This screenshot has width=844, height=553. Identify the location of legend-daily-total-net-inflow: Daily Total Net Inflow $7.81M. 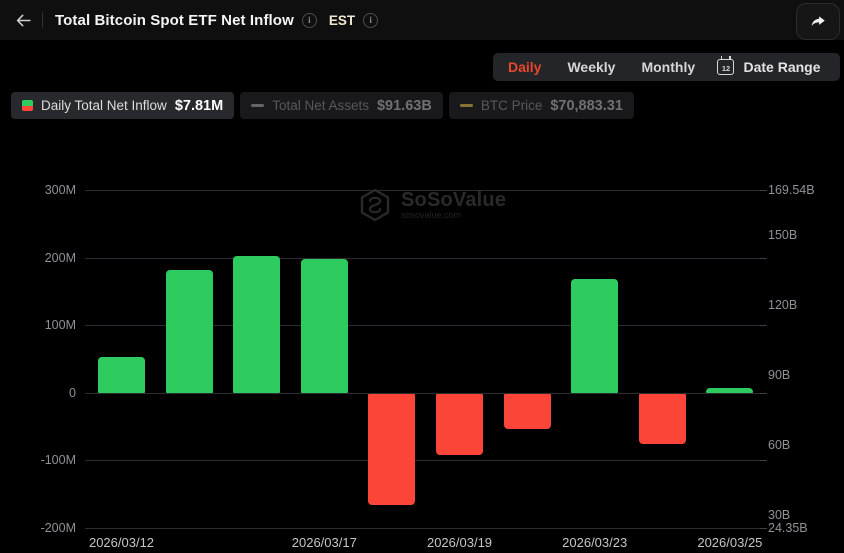
(123, 105).